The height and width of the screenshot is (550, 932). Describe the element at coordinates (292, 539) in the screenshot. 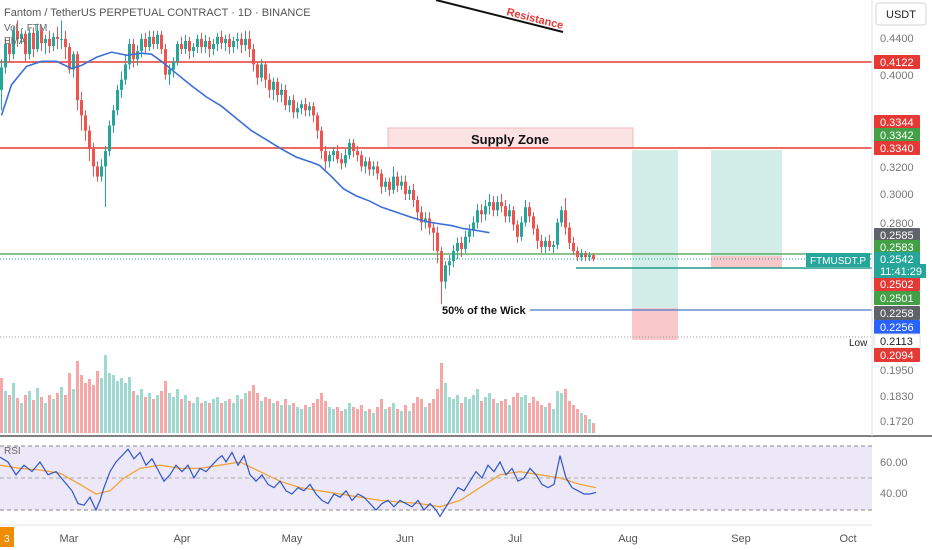

I see `time-tick: May` at that location.